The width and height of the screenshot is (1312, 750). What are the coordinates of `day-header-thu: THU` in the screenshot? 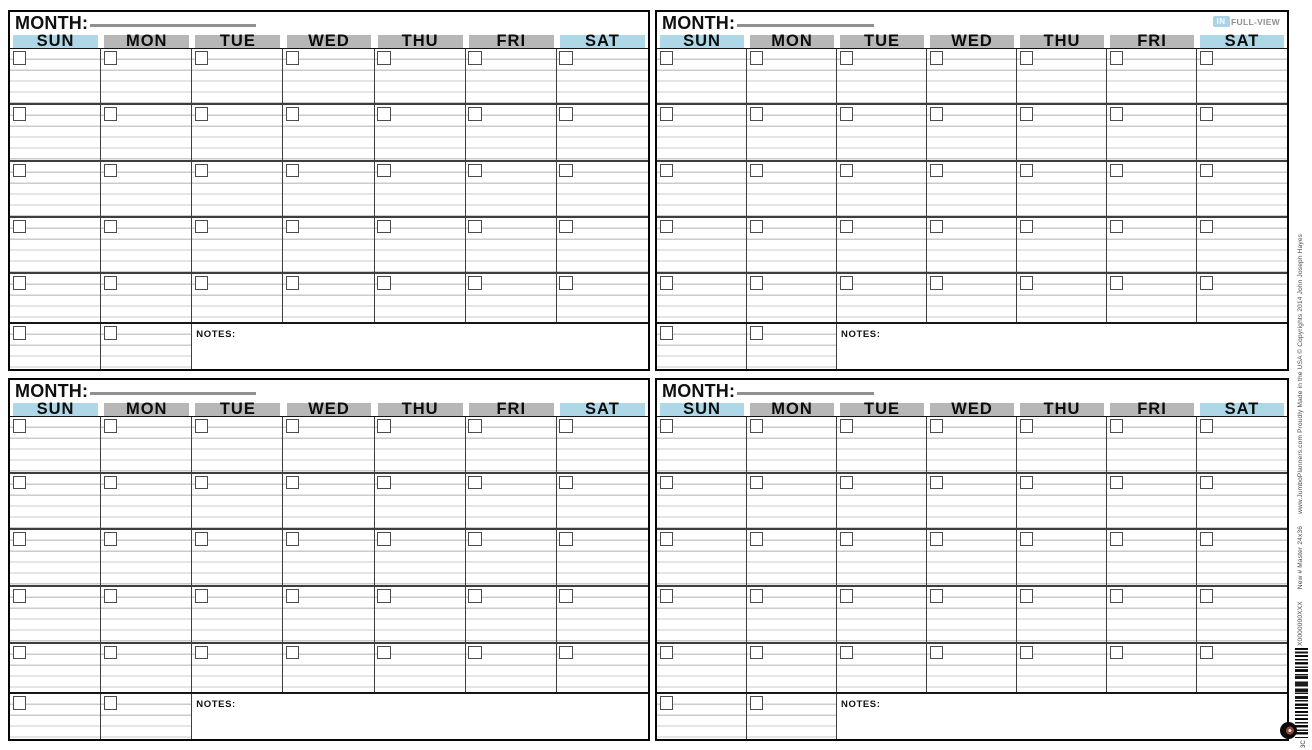 It's located at (1062, 408).